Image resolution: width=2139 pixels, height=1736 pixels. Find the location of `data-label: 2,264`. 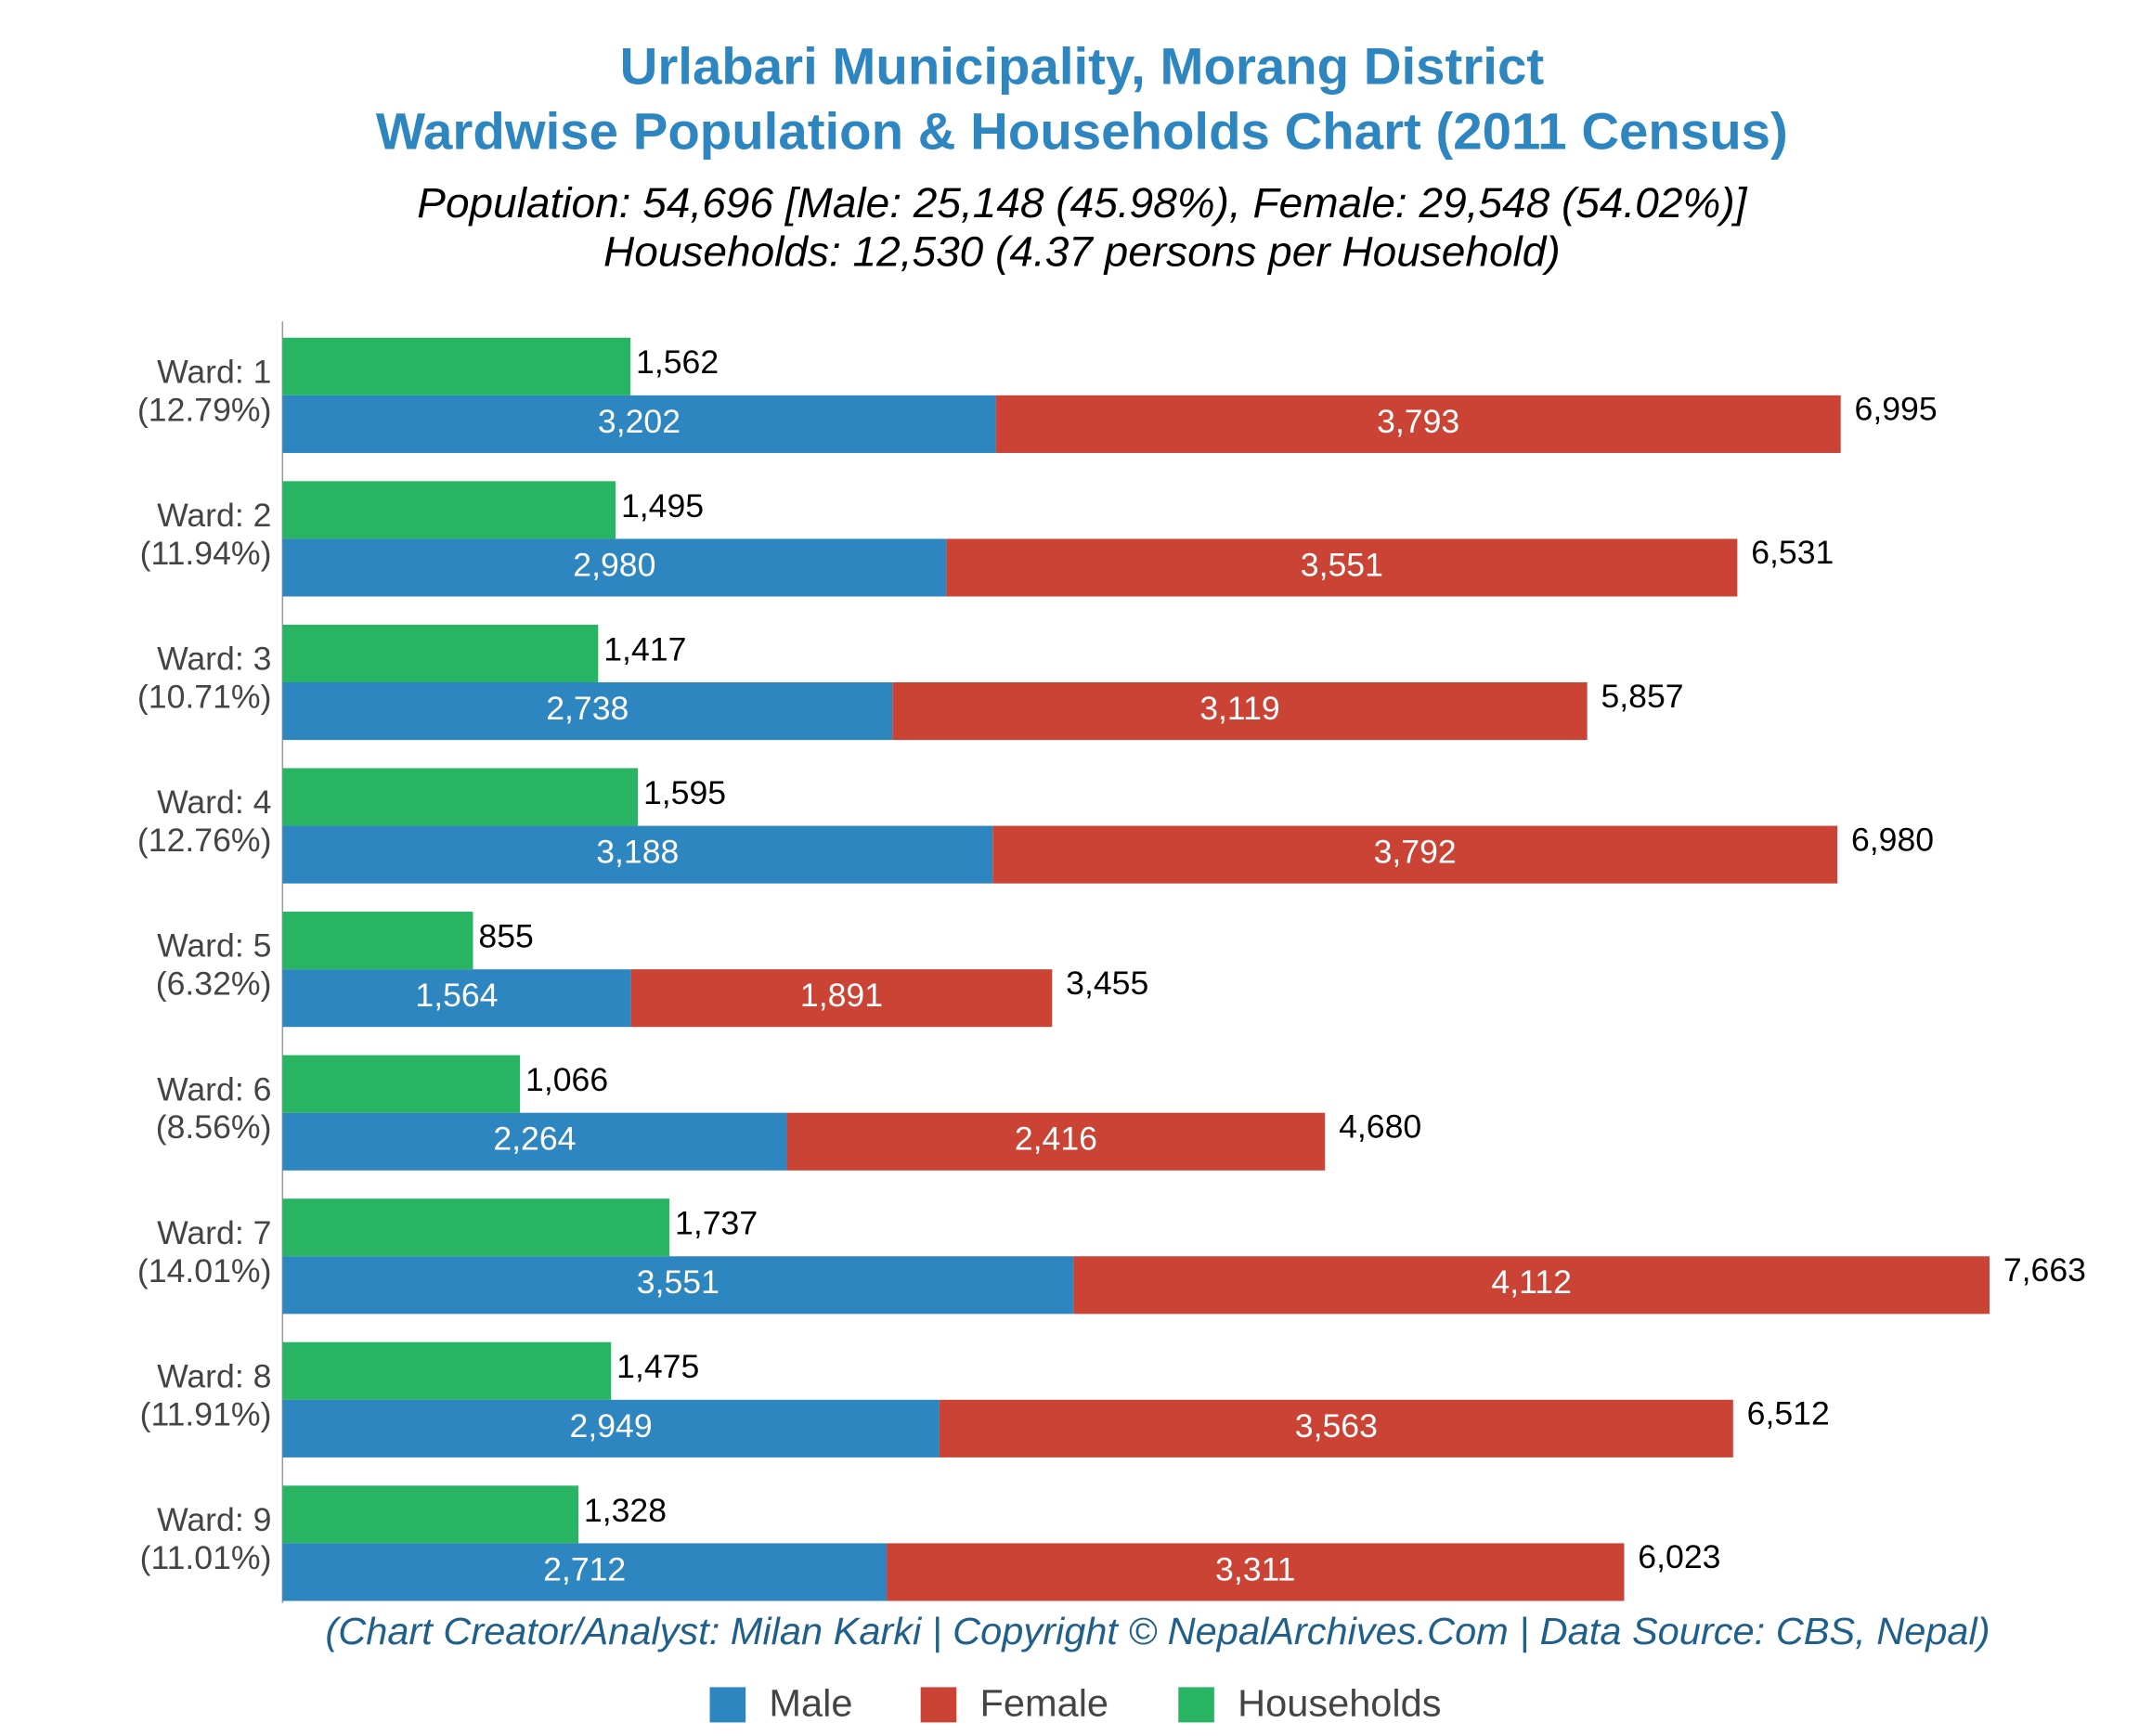

data-label: 2,264 is located at coordinates (534, 1139).